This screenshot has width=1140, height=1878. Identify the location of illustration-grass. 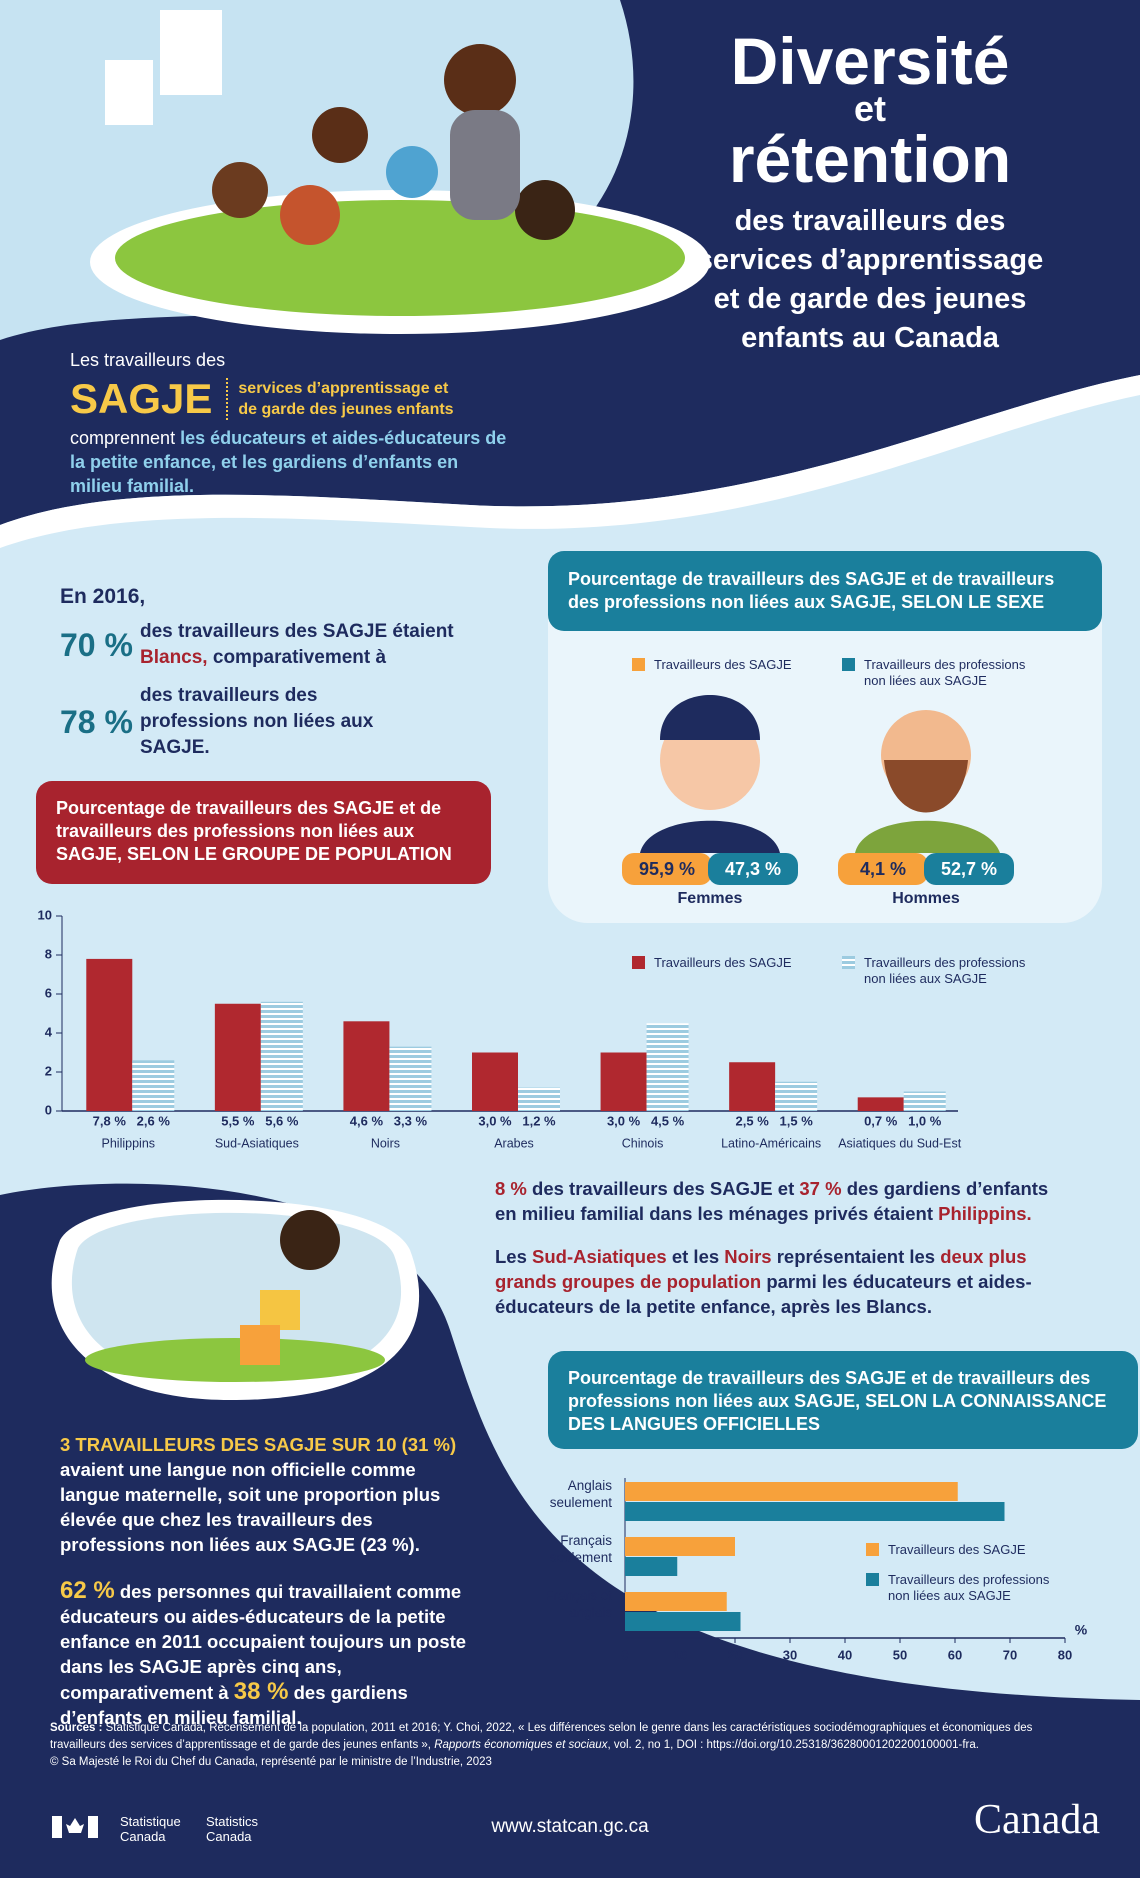
(235, 1360).